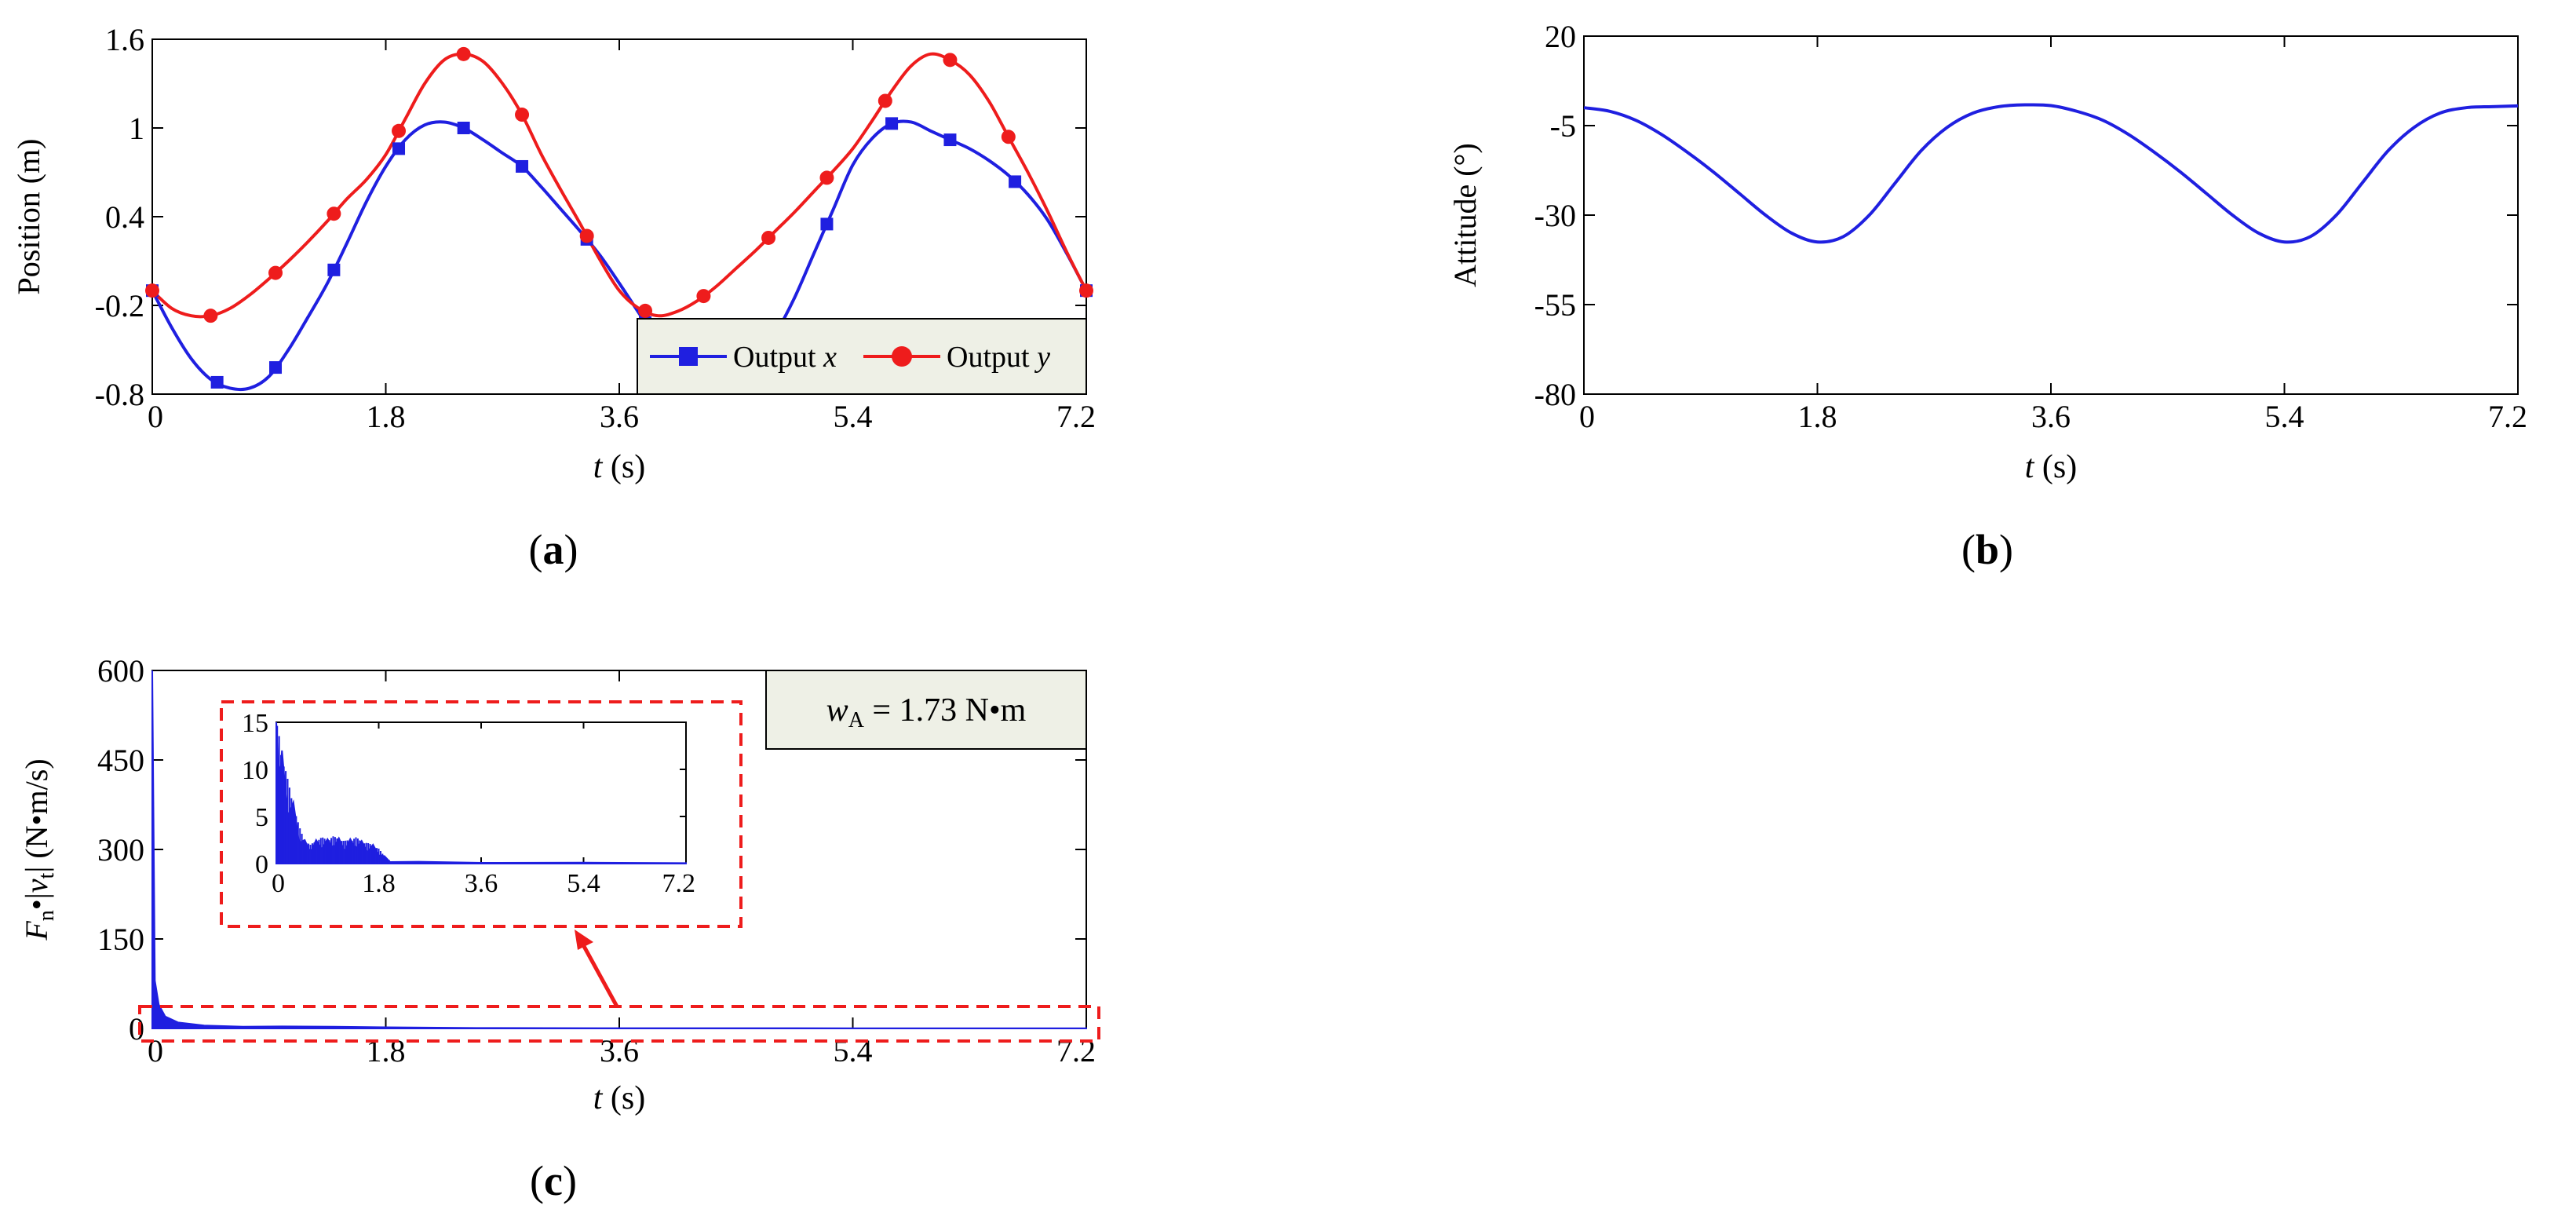 The height and width of the screenshot is (1231, 2576). Describe the element at coordinates (1555, 305) in the screenshot. I see `y-tick-label: -55` at that location.